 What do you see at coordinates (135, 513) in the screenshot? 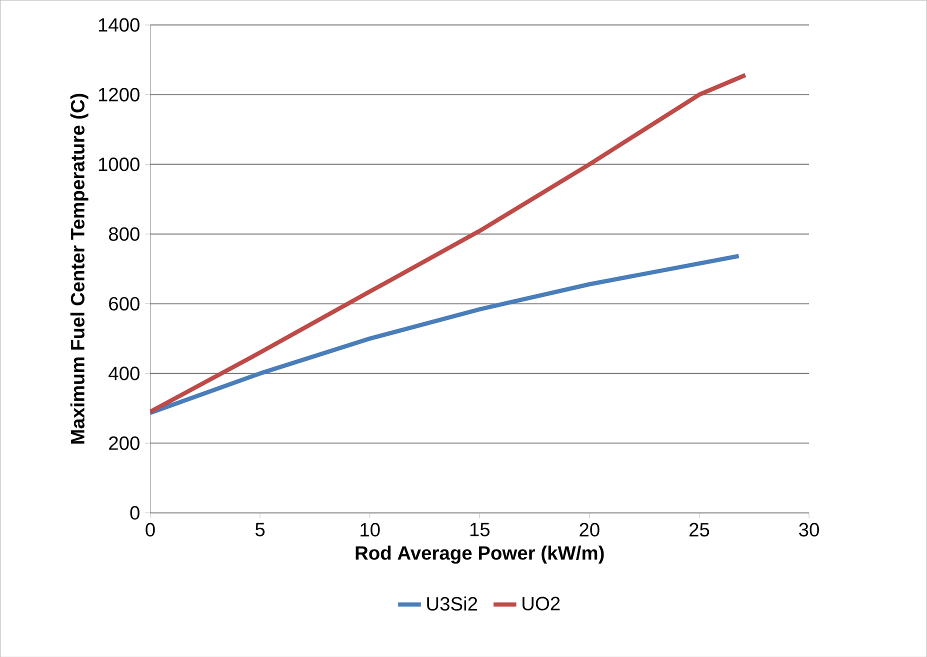
I see `y-tick-label: 0` at bounding box center [135, 513].